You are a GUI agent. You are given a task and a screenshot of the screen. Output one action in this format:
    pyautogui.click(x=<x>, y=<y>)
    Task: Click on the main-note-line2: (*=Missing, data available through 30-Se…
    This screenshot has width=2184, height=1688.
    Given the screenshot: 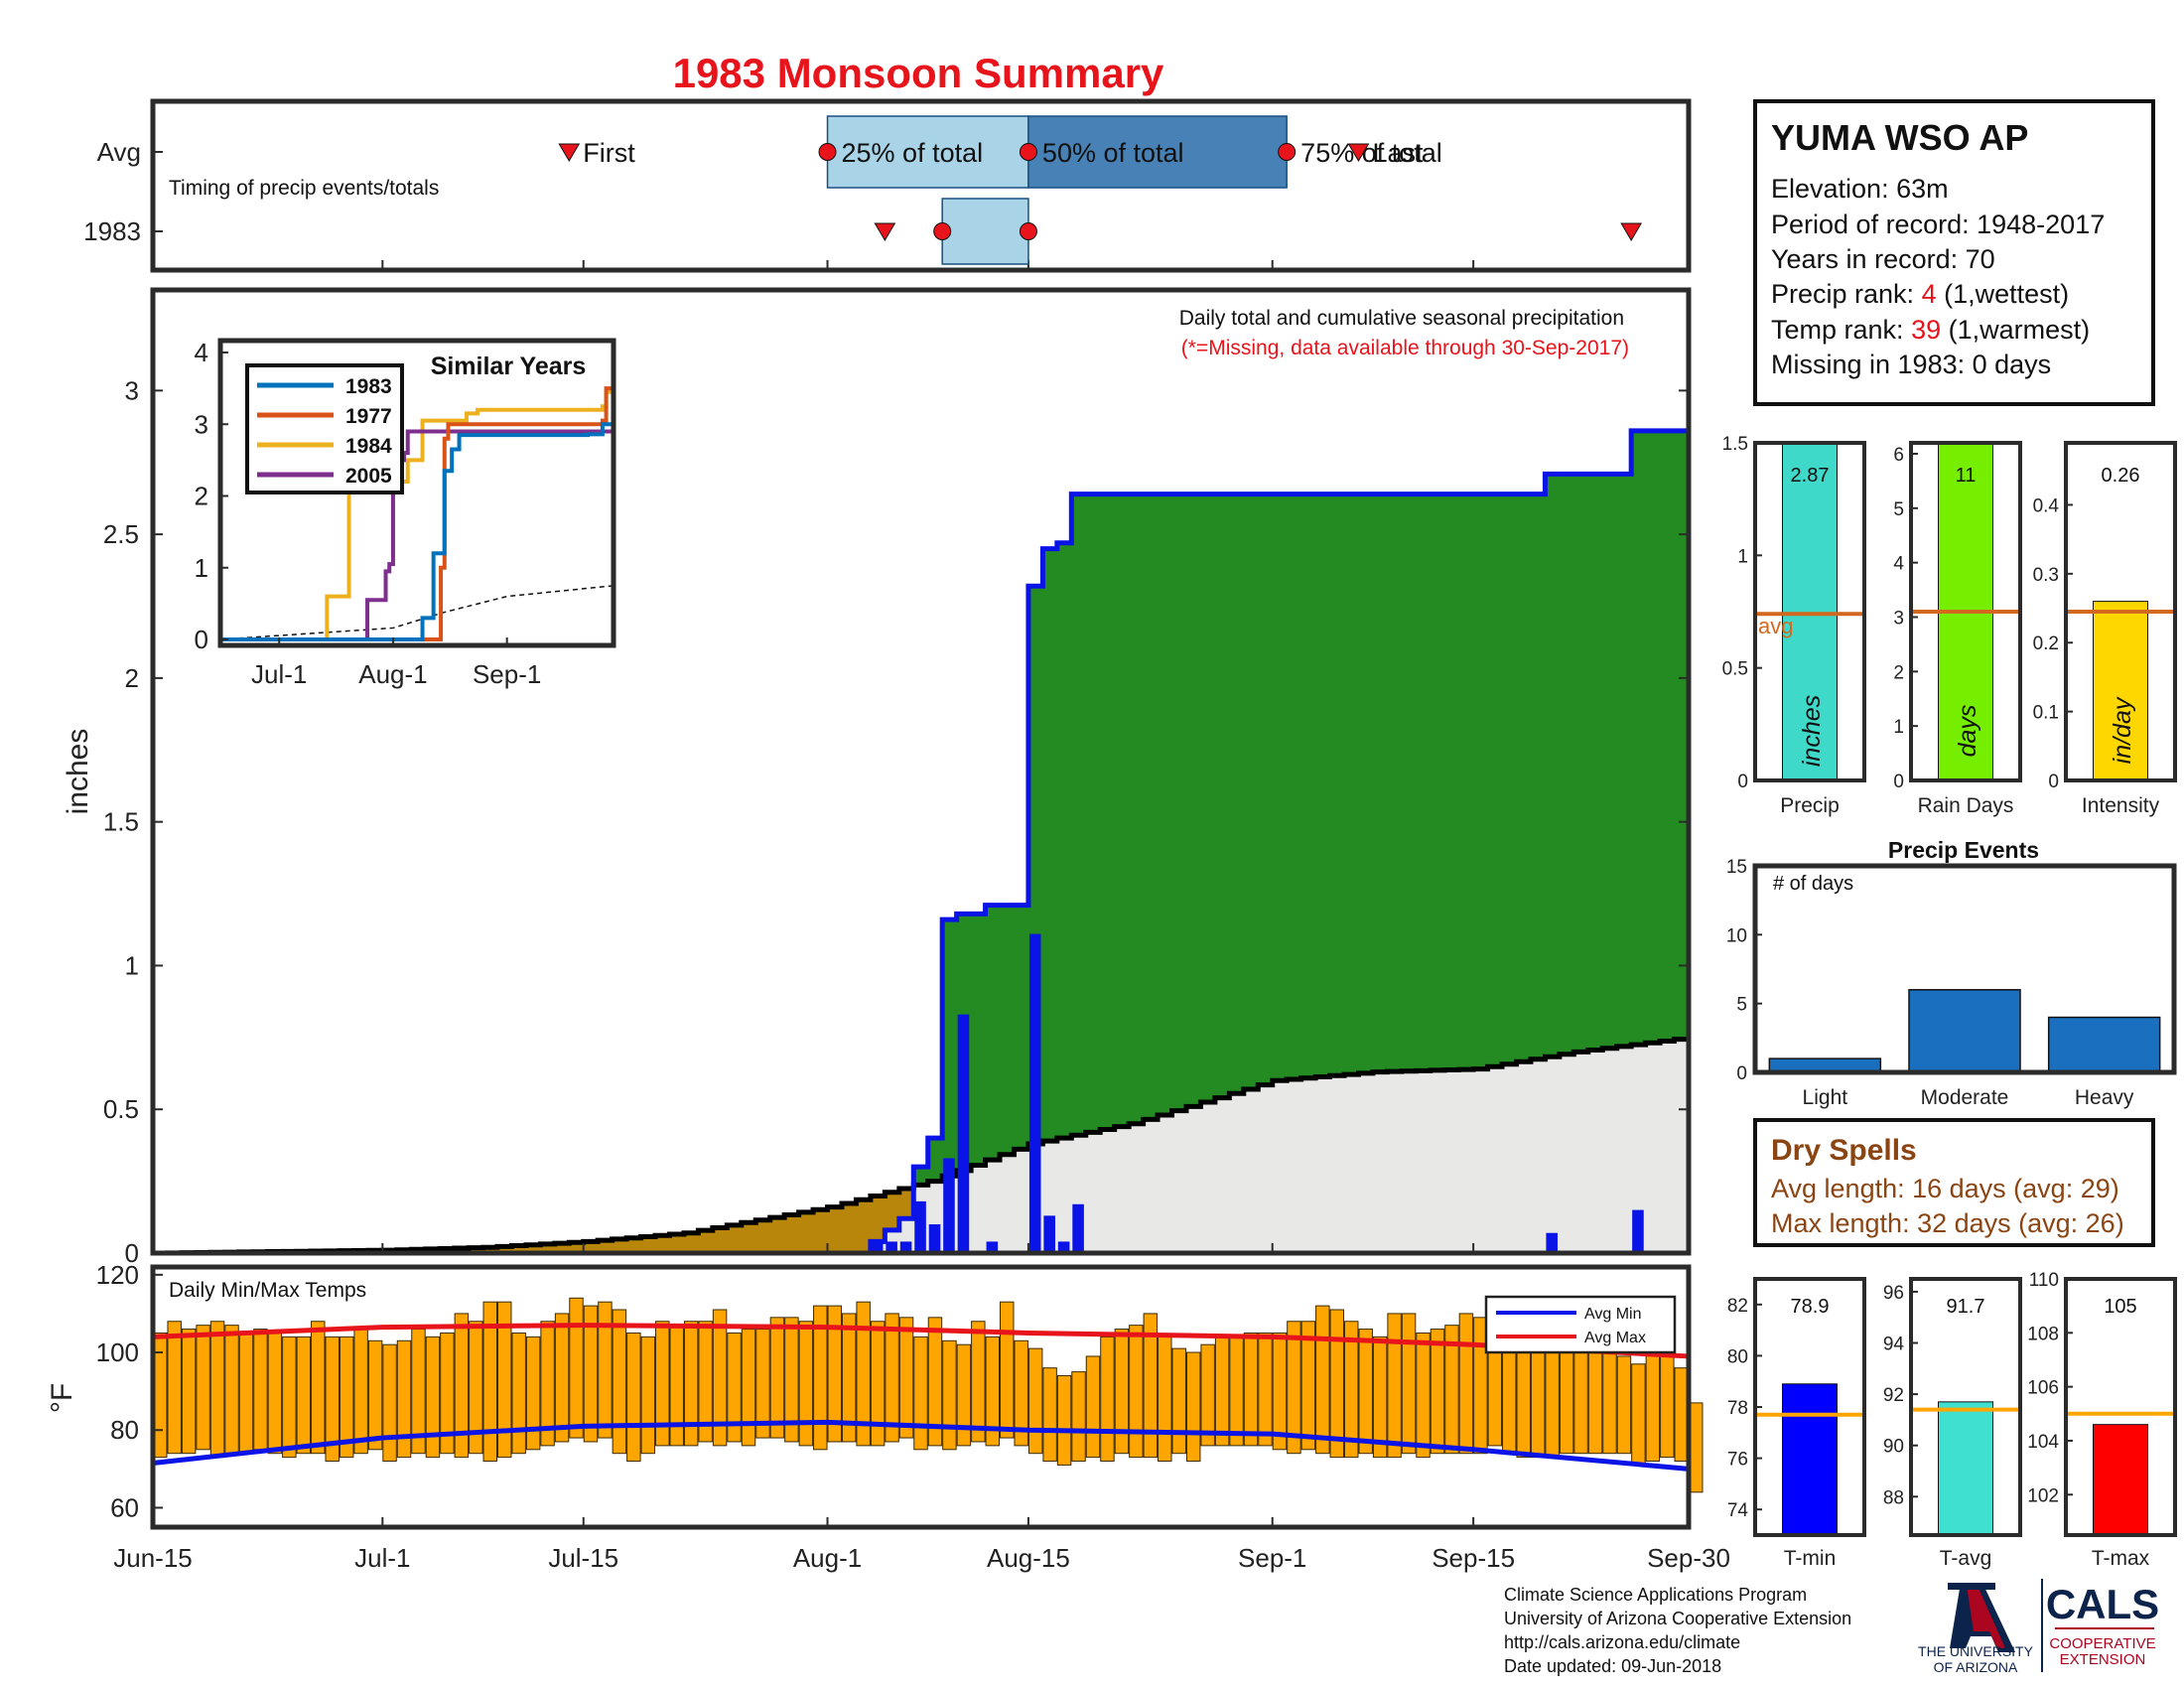 What is the action you would take?
    pyautogui.click(x=1405, y=348)
    